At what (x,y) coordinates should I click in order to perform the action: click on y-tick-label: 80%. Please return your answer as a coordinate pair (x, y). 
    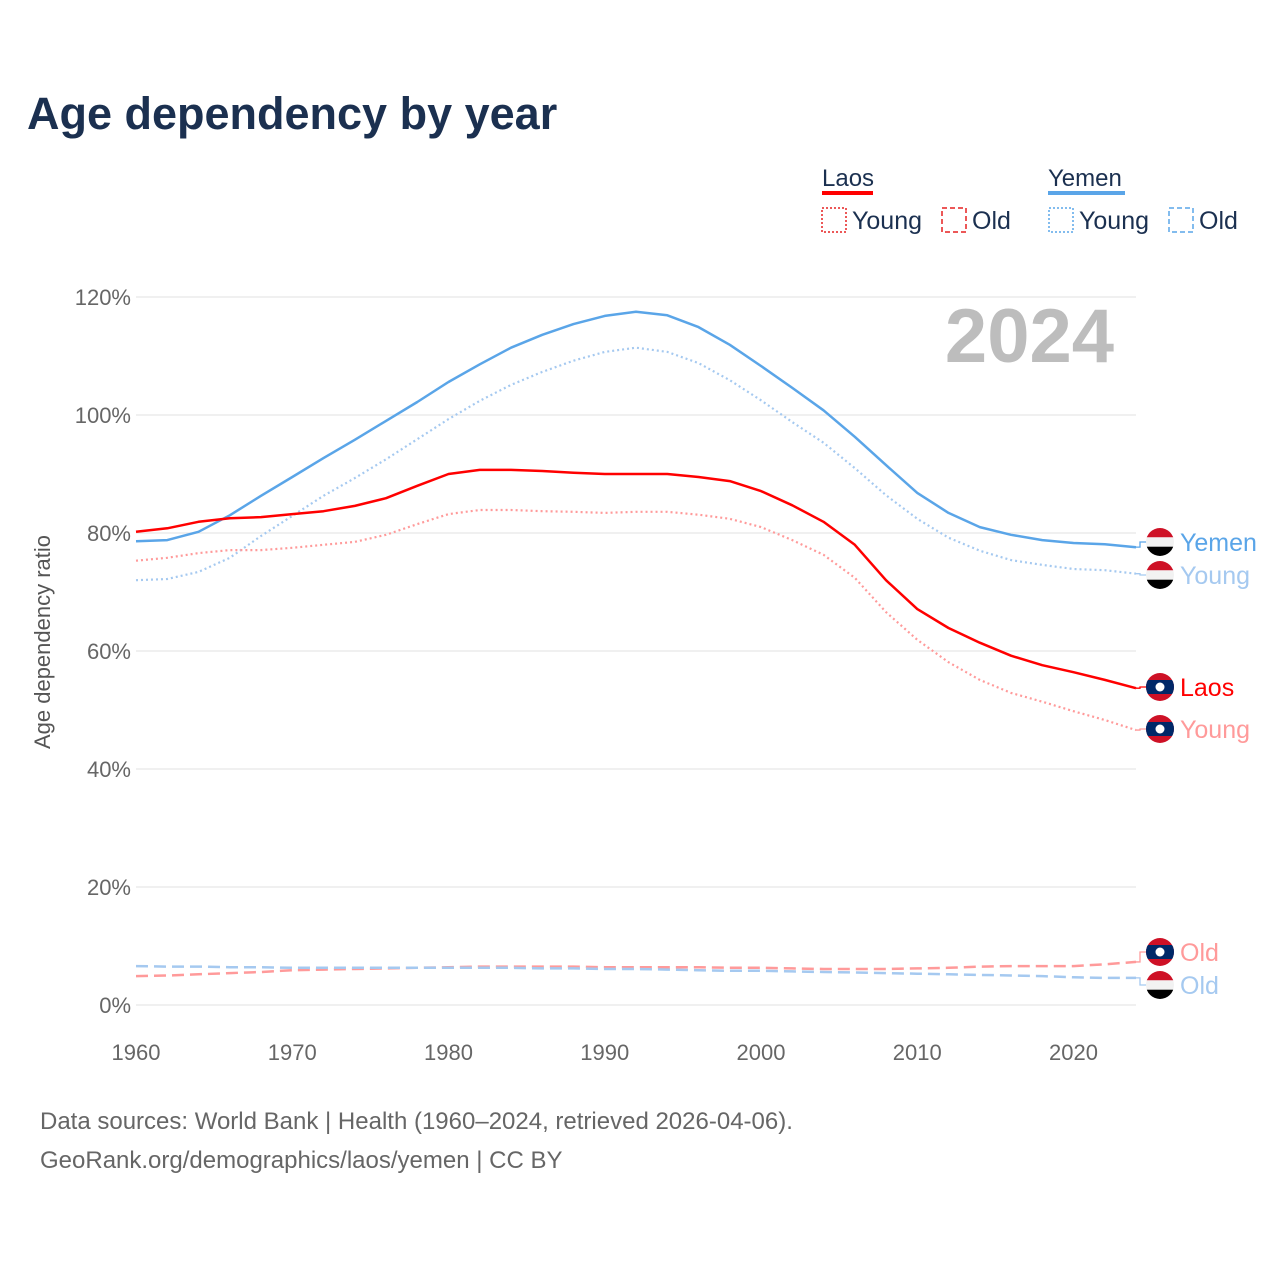
    Looking at the image, I should click on (109, 533).